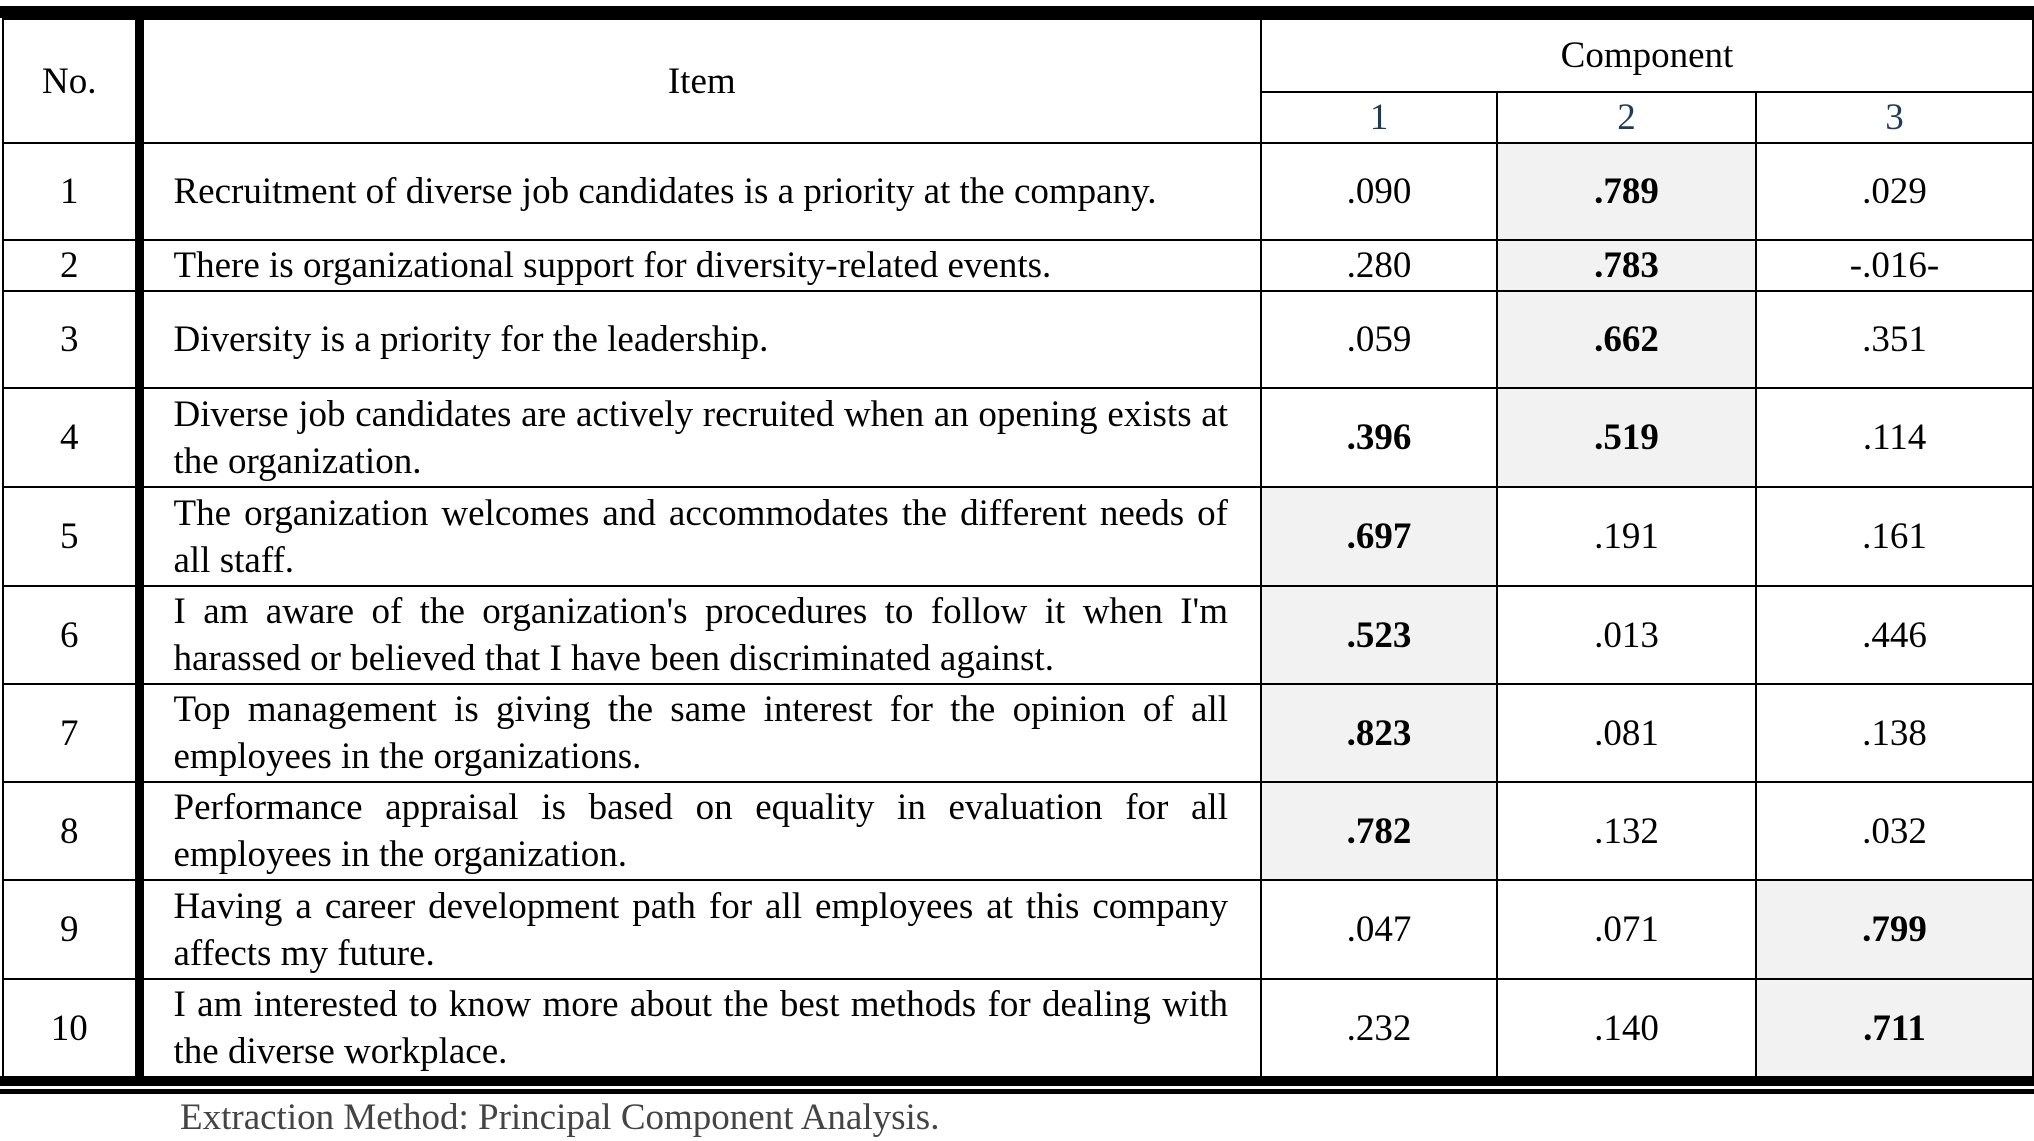  What do you see at coordinates (1626, 831) in the screenshot?
I see `loading-component-2: .132` at bounding box center [1626, 831].